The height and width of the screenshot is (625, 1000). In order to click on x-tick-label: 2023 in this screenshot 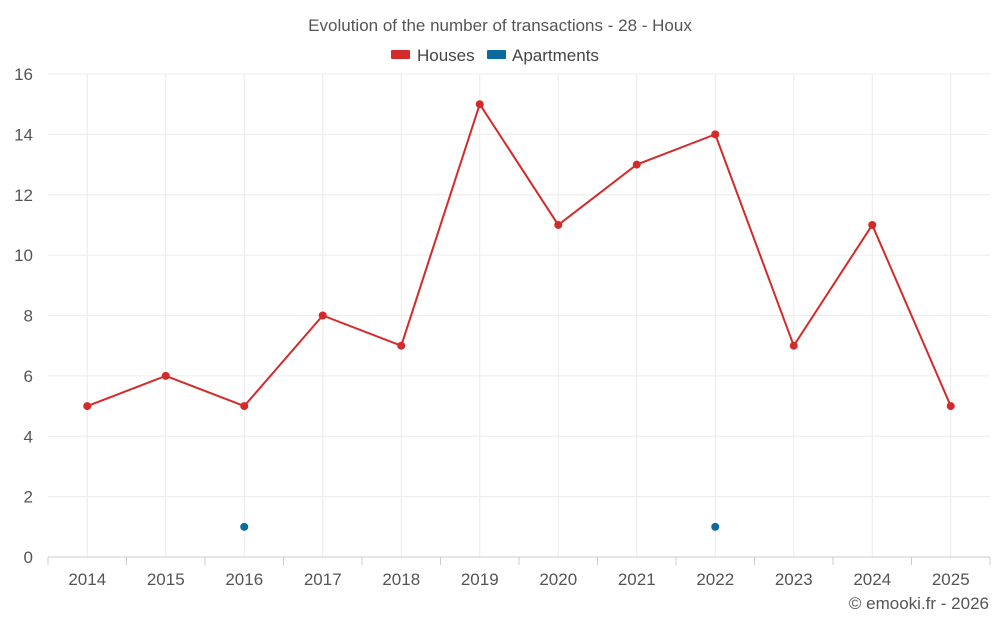, I will do `click(794, 579)`.